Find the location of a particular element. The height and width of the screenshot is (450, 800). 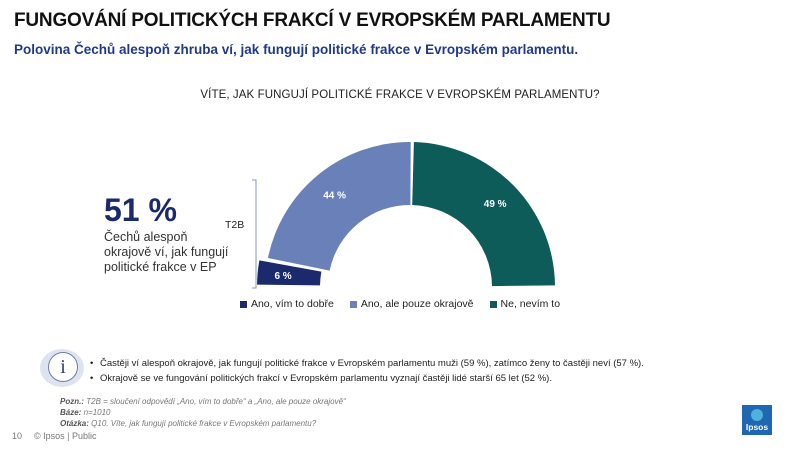

t2b-bracket is located at coordinates (254, 234).